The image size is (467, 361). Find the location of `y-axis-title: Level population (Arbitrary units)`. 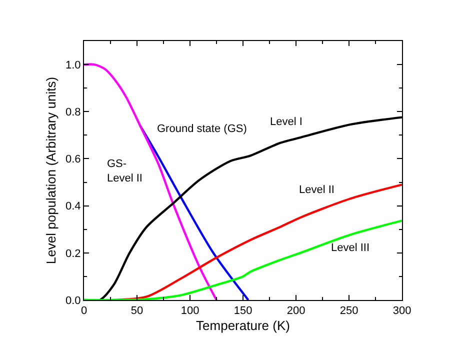

y-axis-title: Level population (Arbitrary units) is located at coordinates (50, 170).